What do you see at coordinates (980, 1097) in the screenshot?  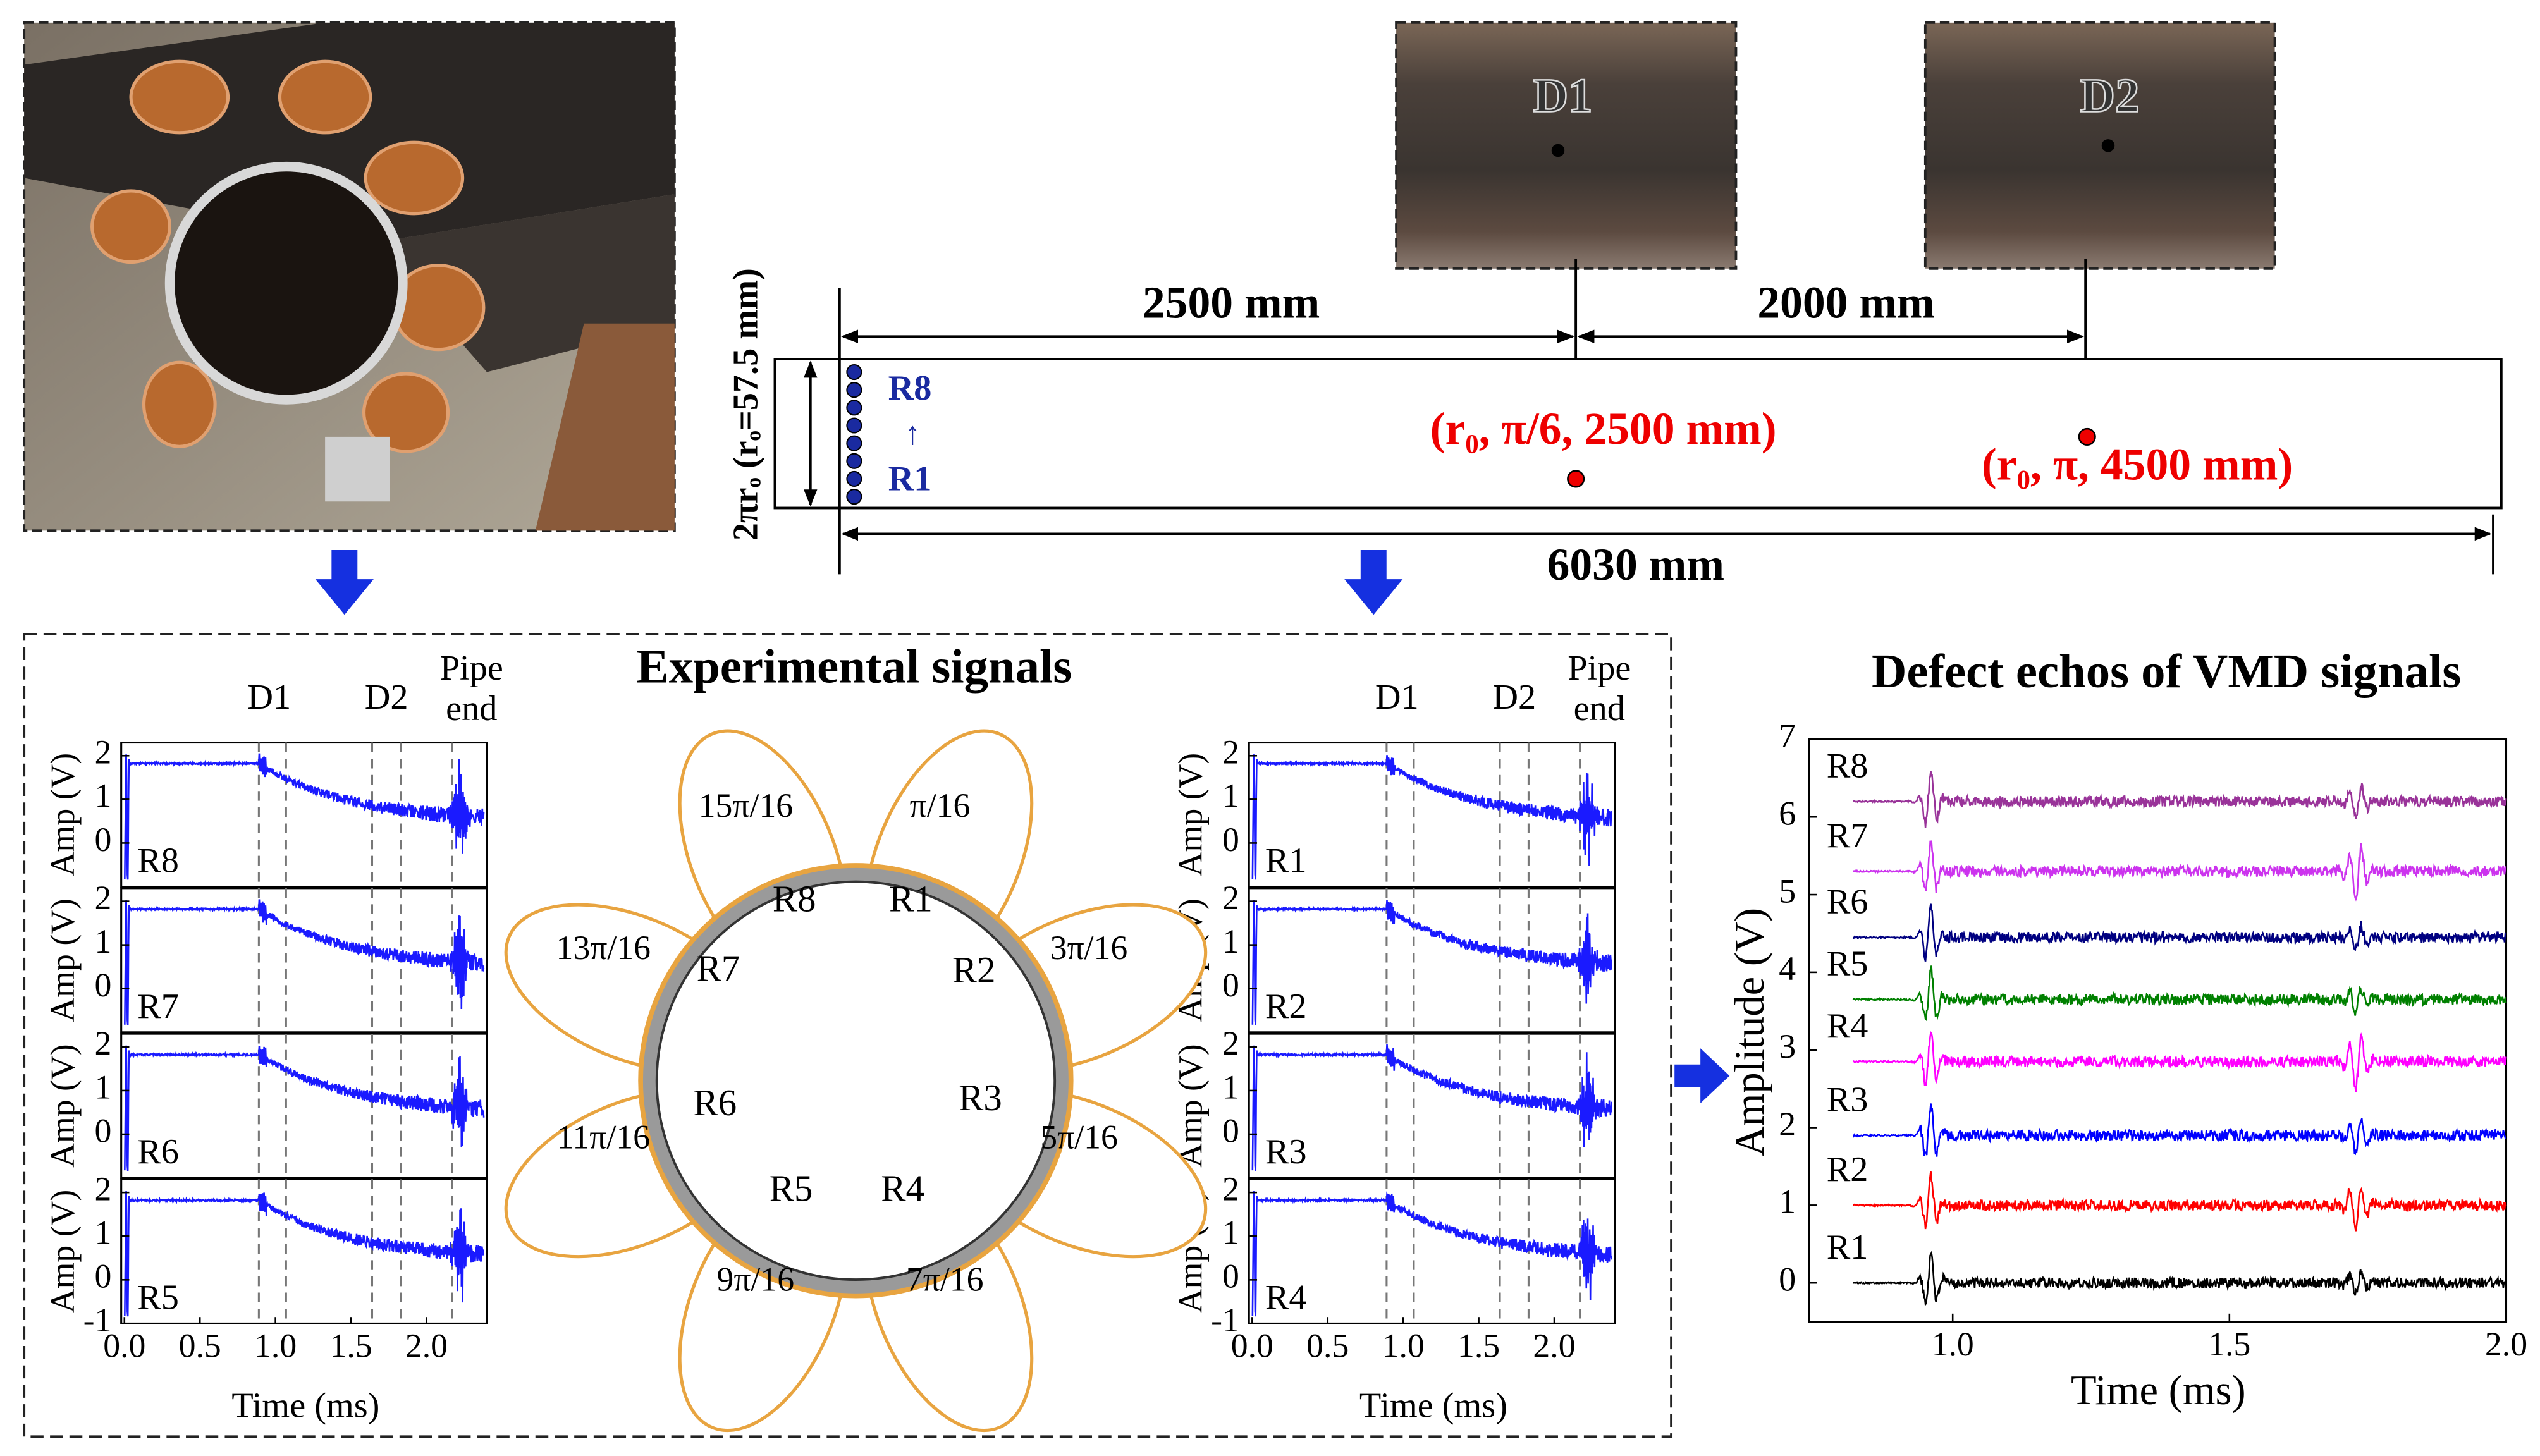 I see `receiver-label: R3` at bounding box center [980, 1097].